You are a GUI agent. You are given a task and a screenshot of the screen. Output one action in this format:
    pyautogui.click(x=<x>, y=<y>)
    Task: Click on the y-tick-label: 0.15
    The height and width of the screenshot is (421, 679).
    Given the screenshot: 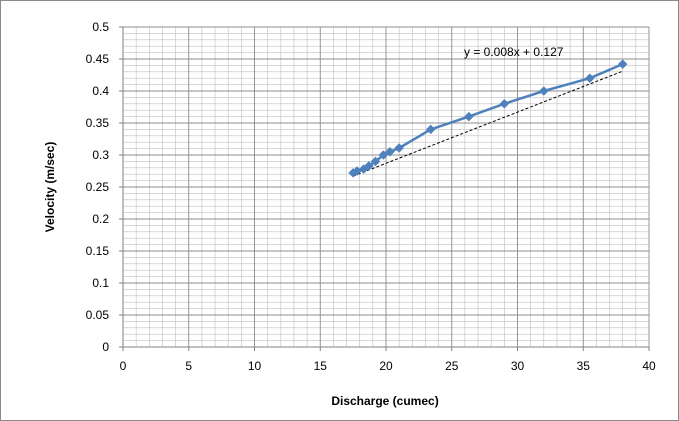 What is the action you would take?
    pyautogui.click(x=98, y=251)
    